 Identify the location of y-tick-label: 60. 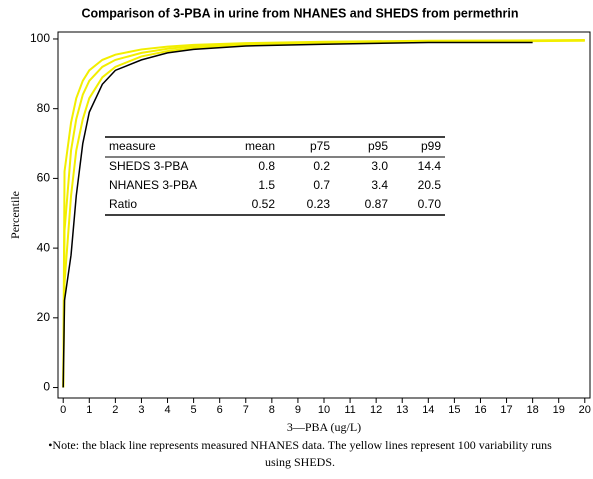
(44, 178).